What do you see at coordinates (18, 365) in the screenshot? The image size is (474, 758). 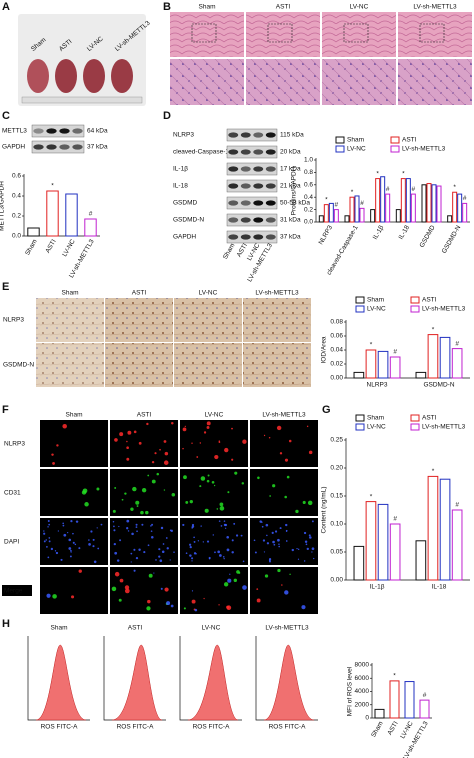 I see `row-label: GSDMD-N` at bounding box center [18, 365].